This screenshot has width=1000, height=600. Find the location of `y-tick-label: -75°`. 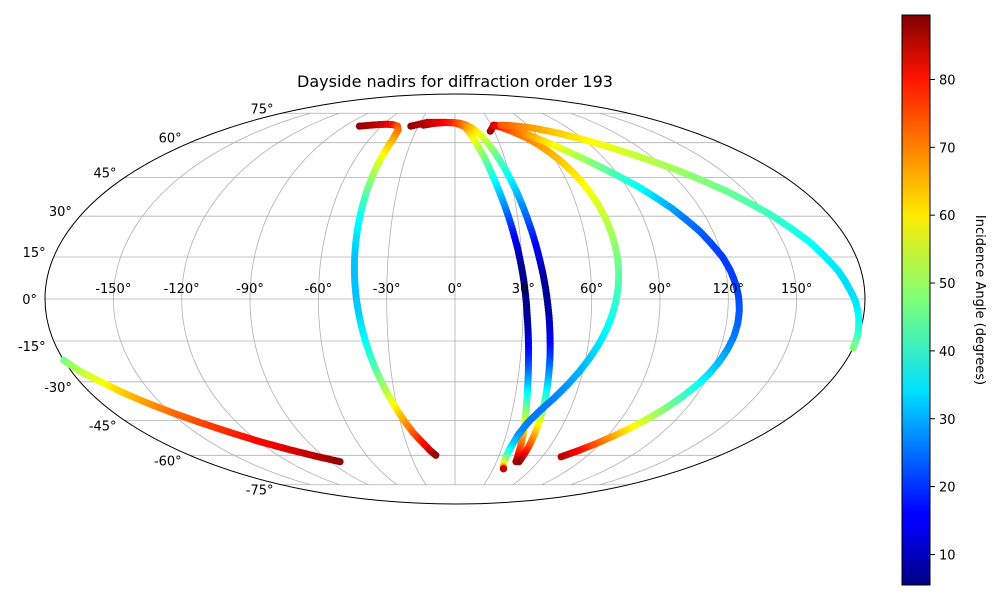

y-tick-label: -75° is located at coordinates (260, 491).